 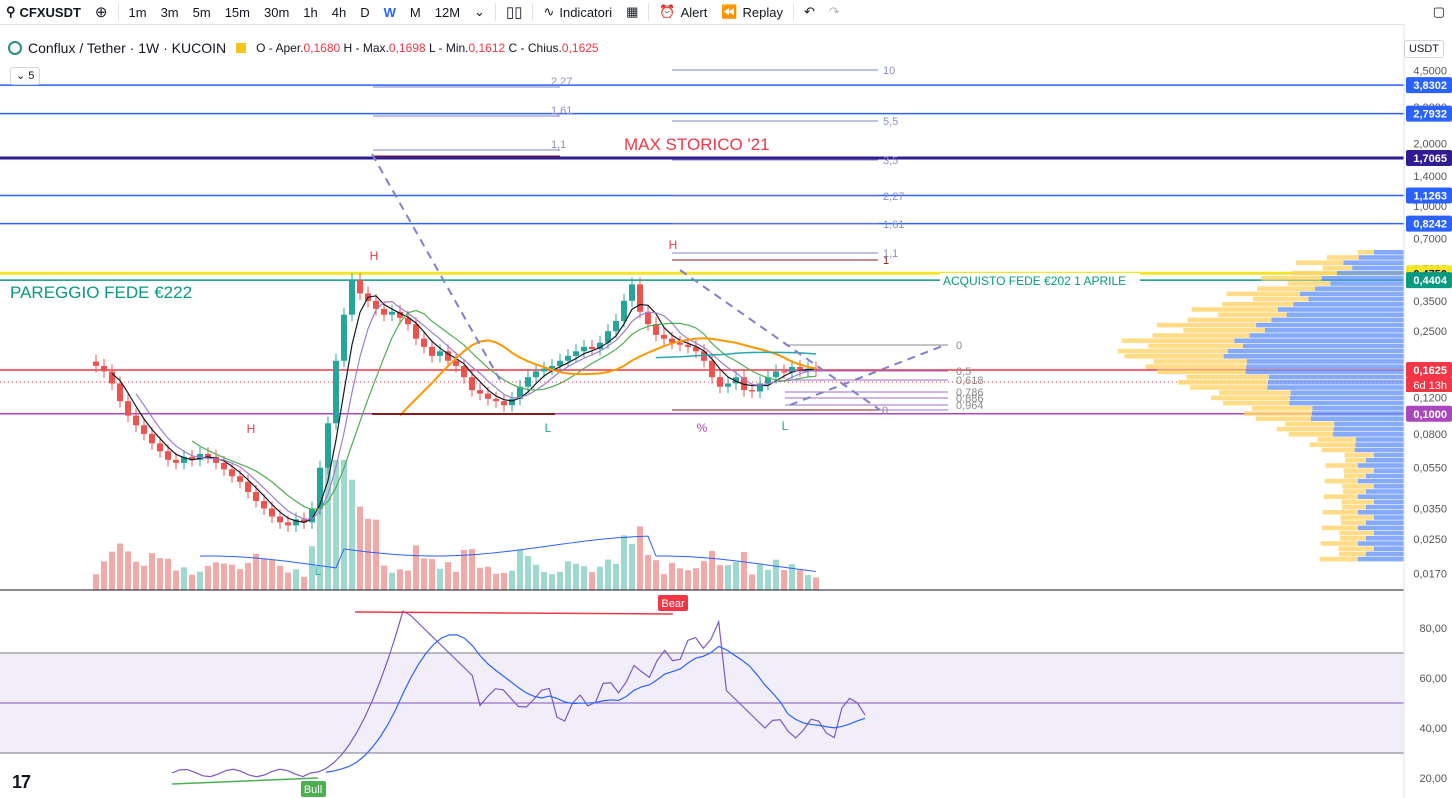 I want to click on interval-15m: 15m, so click(x=237, y=12).